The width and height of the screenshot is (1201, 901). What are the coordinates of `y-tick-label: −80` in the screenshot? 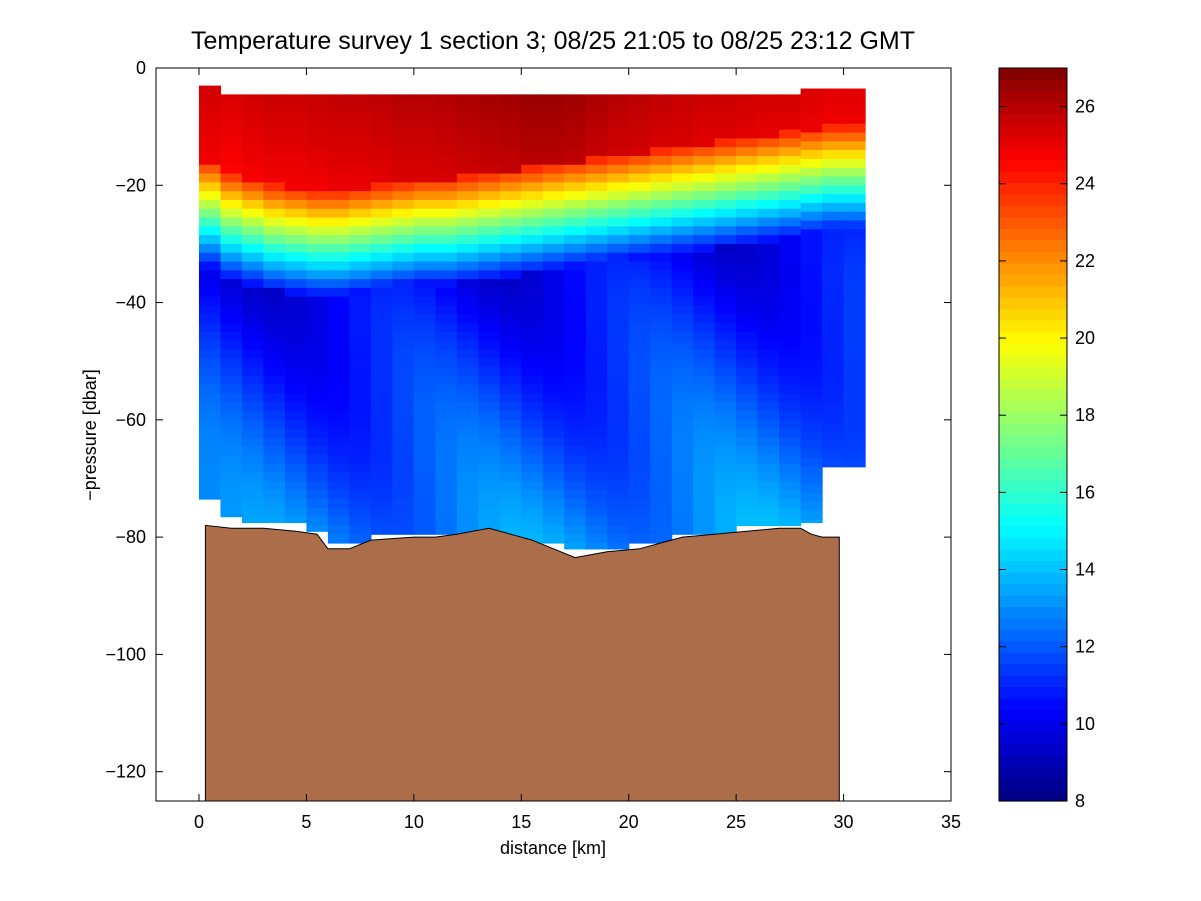 It's located at (130, 537).